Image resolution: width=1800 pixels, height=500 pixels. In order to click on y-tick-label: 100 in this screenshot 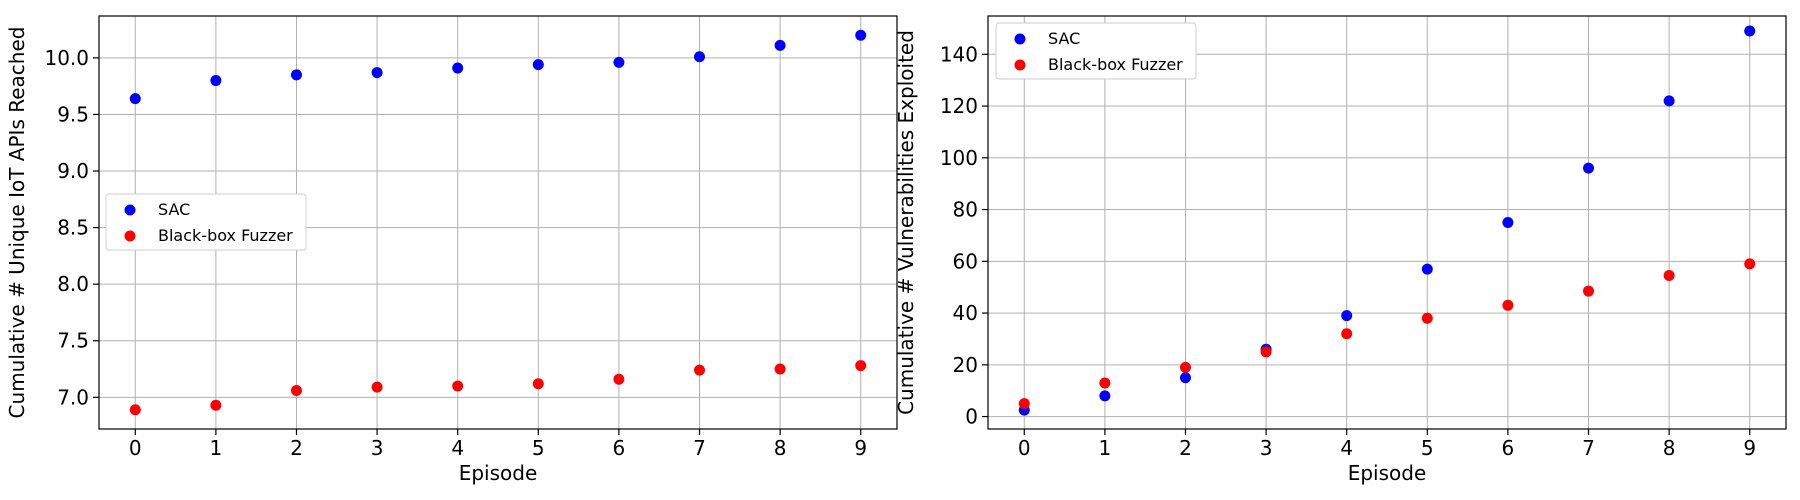, I will do `click(959, 158)`.